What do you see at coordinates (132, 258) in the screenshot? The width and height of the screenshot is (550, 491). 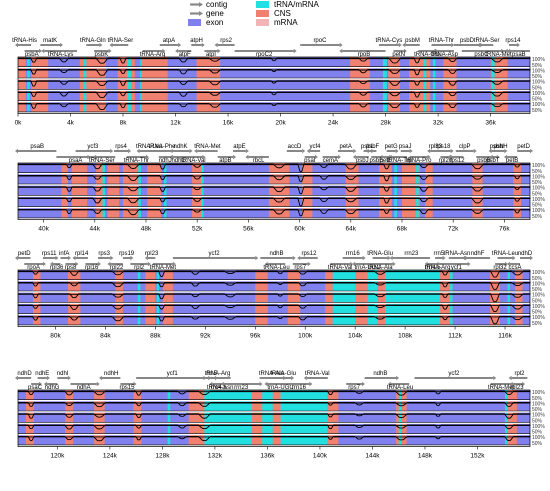 I see `gene-arrowhead-rps19` at bounding box center [132, 258].